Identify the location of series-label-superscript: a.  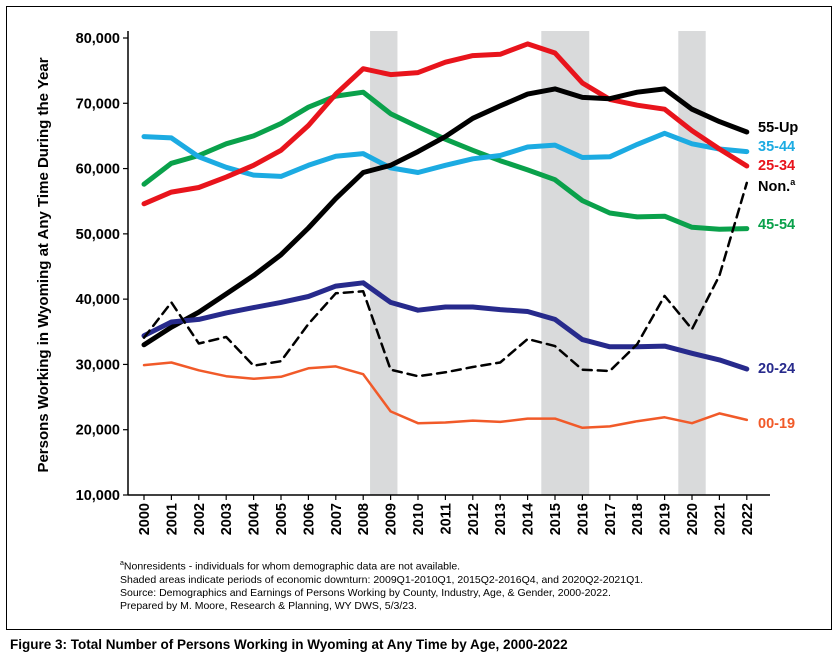
(793, 182).